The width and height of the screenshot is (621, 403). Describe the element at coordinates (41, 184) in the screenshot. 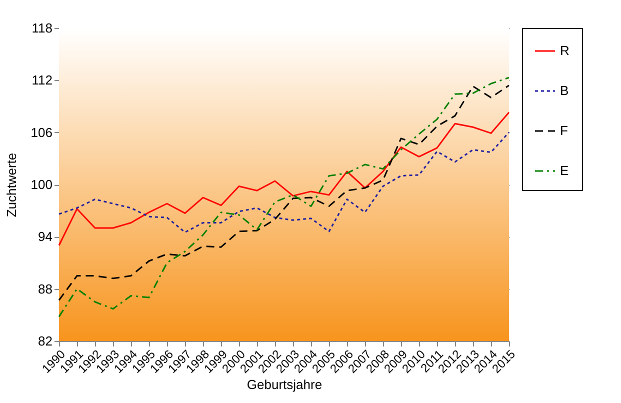

I see `y-tick-label: 100` at that location.